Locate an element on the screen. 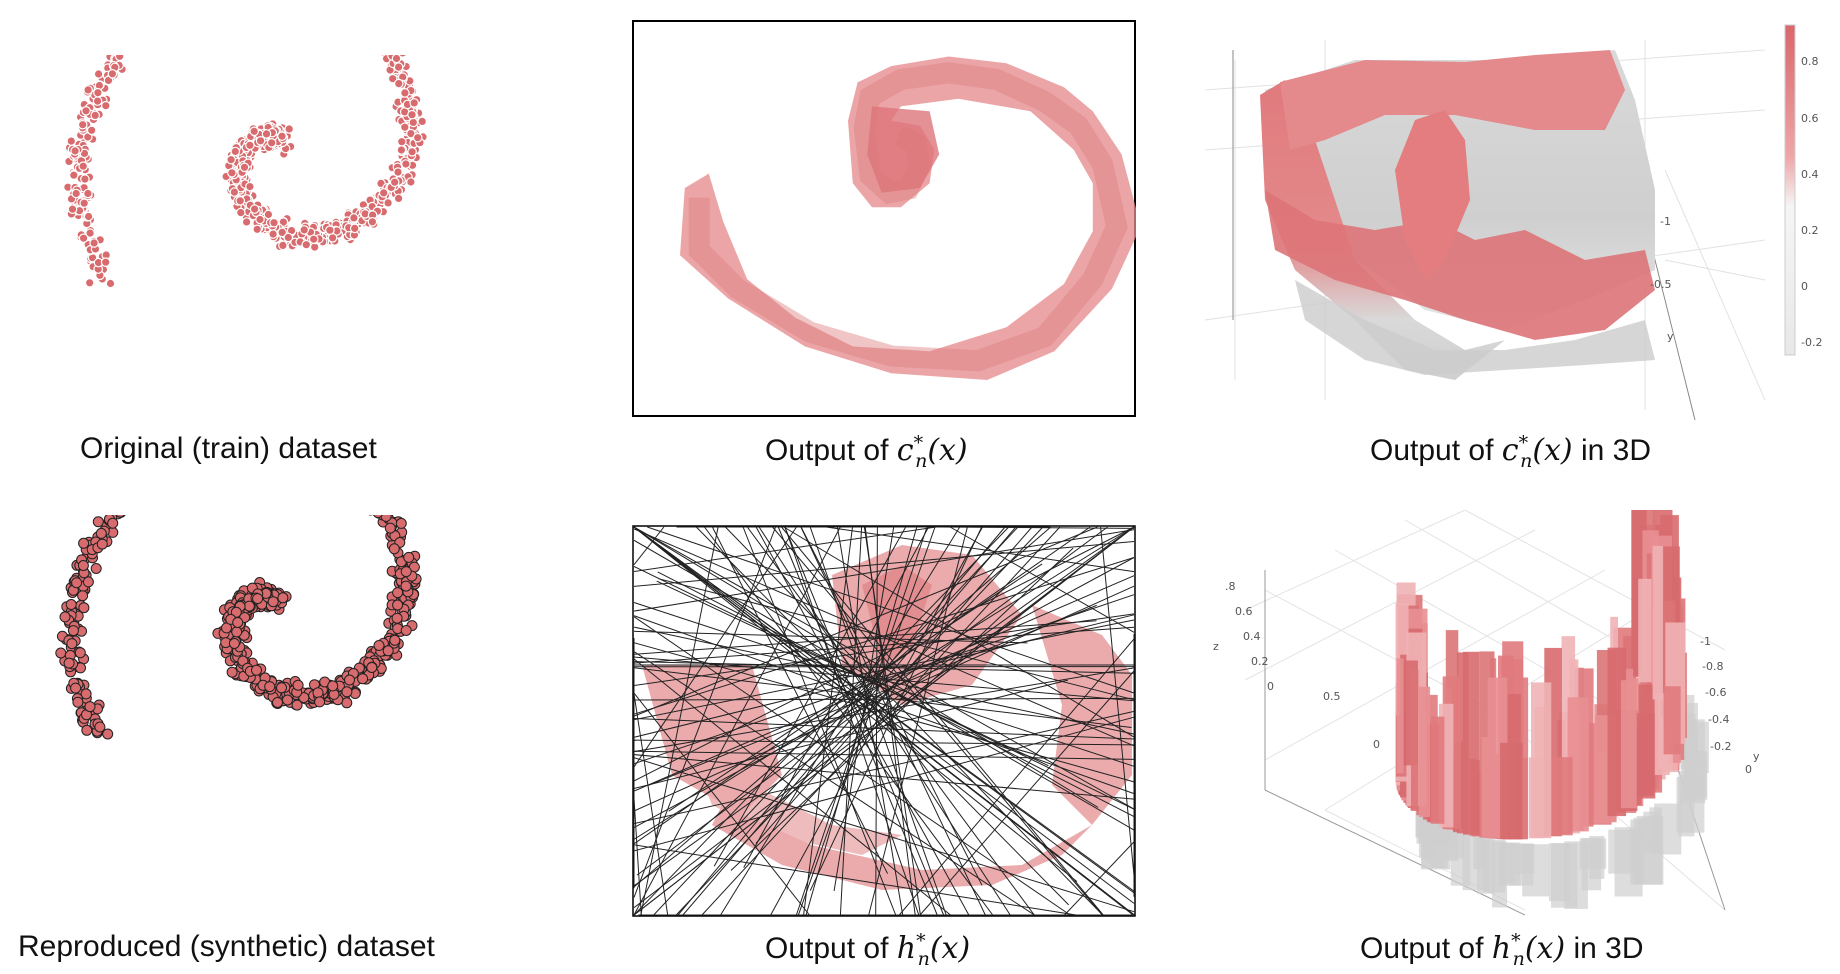  h3d-ytick-5: 0 is located at coordinates (1748, 769).